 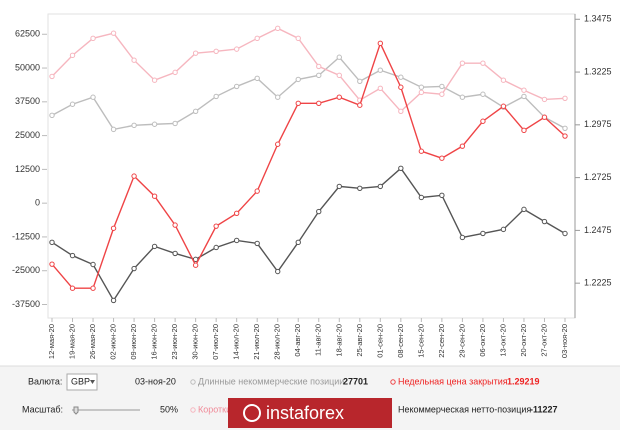 I want to click on slider-knob, so click(x=76, y=410).